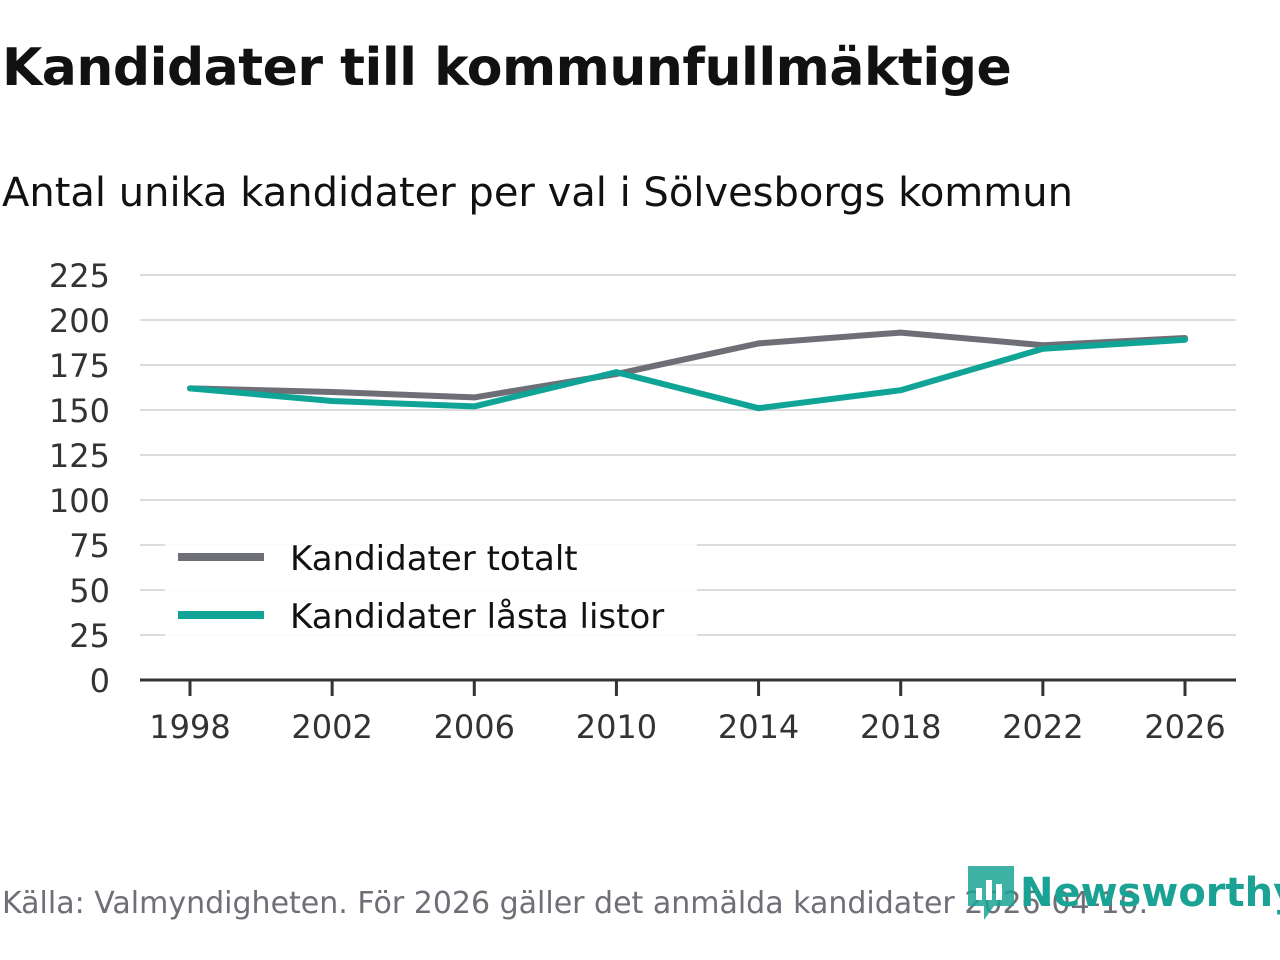 Image resolution: width=1280 pixels, height=960 pixels. I want to click on y-tick-label: 225, so click(79, 276).